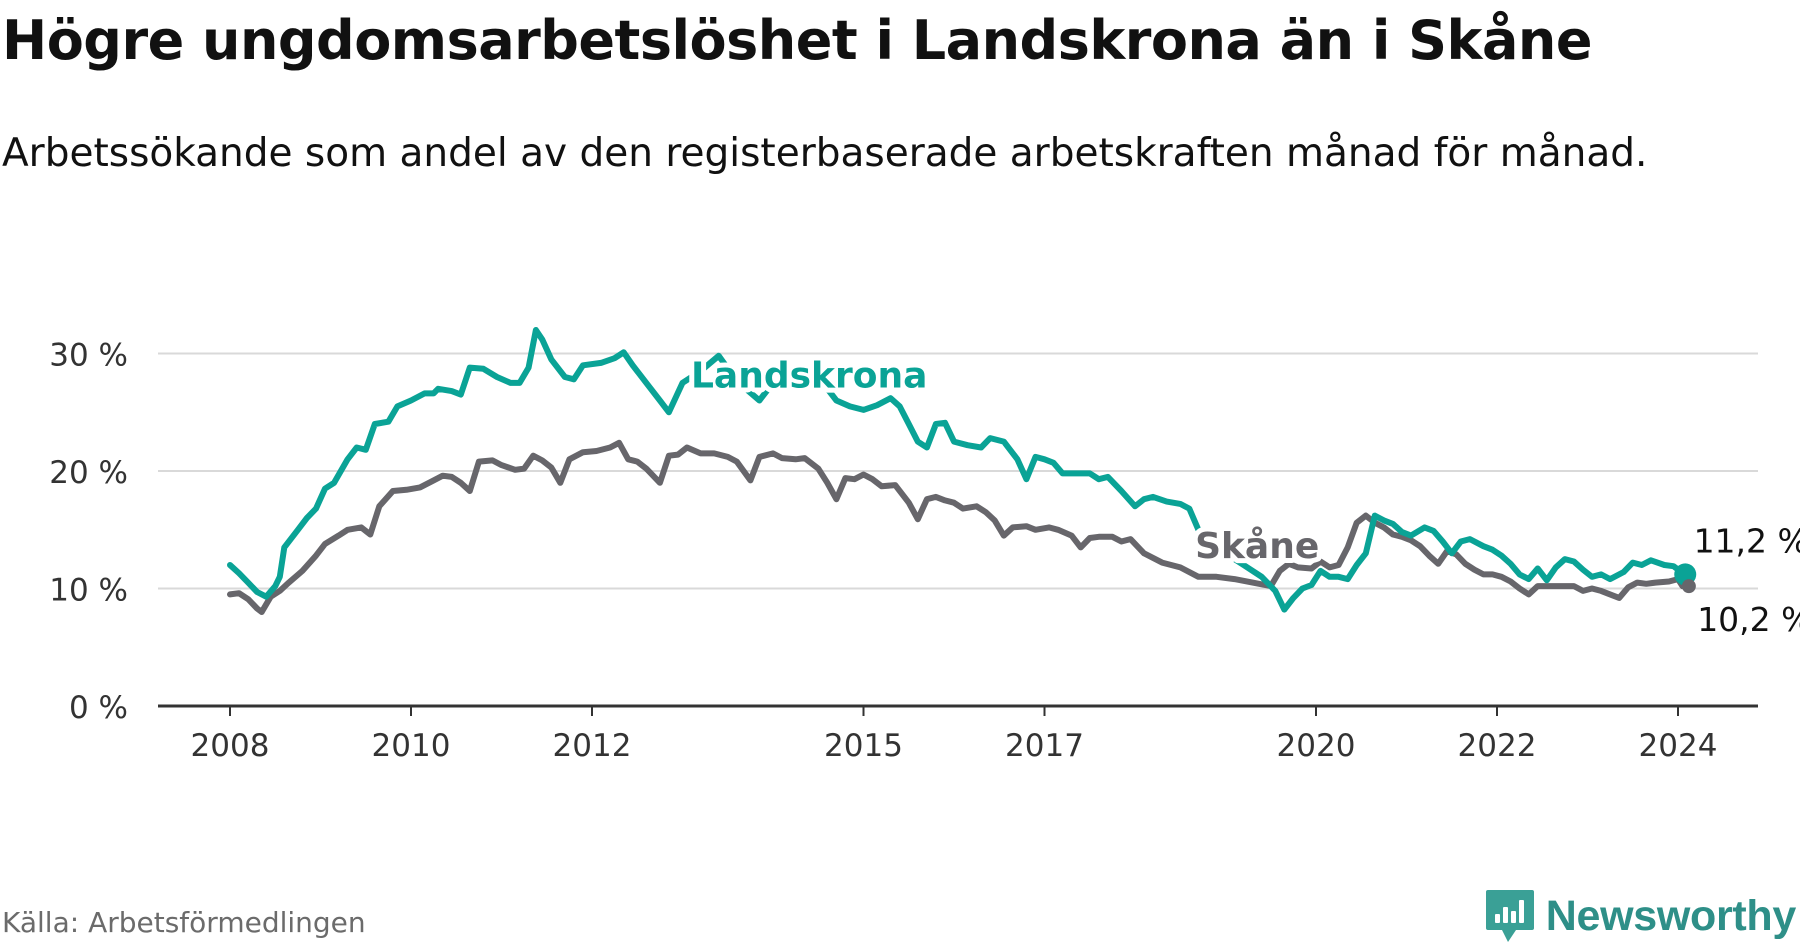 The height and width of the screenshot is (948, 1800). Describe the element at coordinates (1671, 915) in the screenshot. I see `brand-name: Newsworthy` at that location.